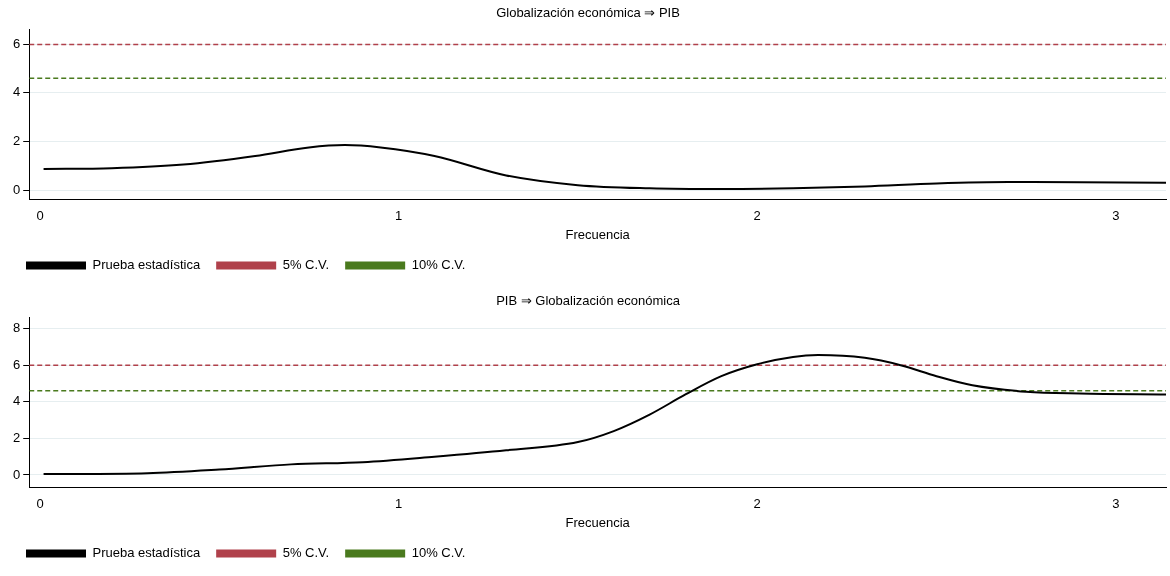  What do you see at coordinates (588, 301) in the screenshot?
I see `chart-title: PIB ⇒ Globalización económica` at bounding box center [588, 301].